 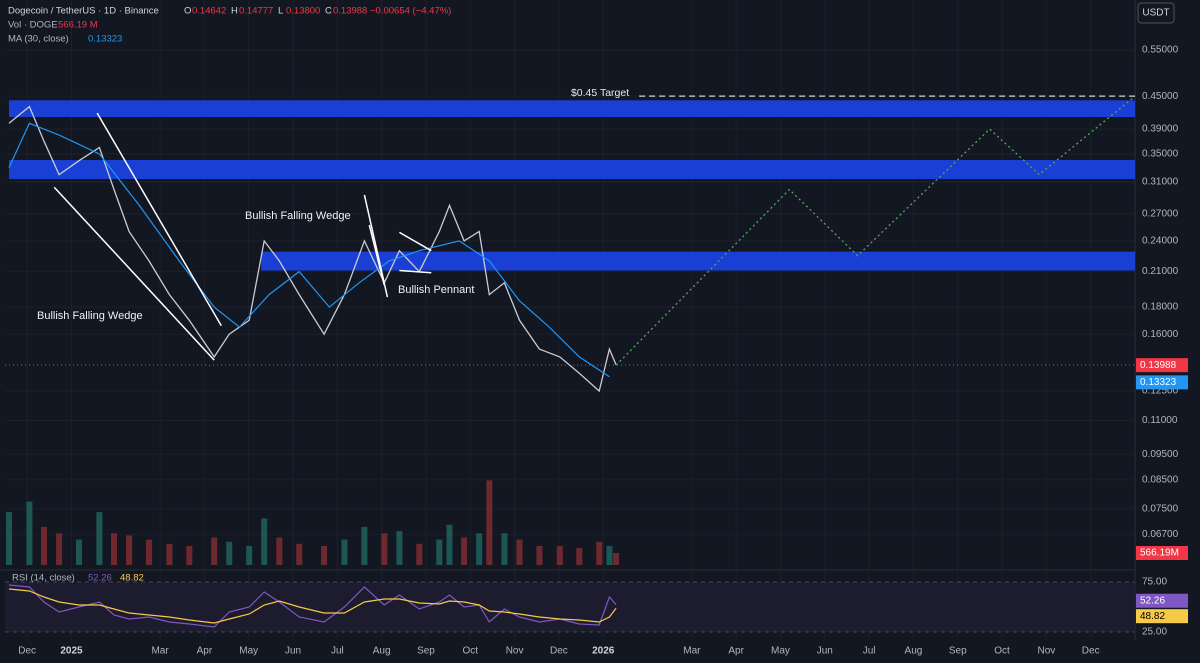 What do you see at coordinates (100, 578) in the screenshot?
I see `rsi-value: 52.26` at bounding box center [100, 578].